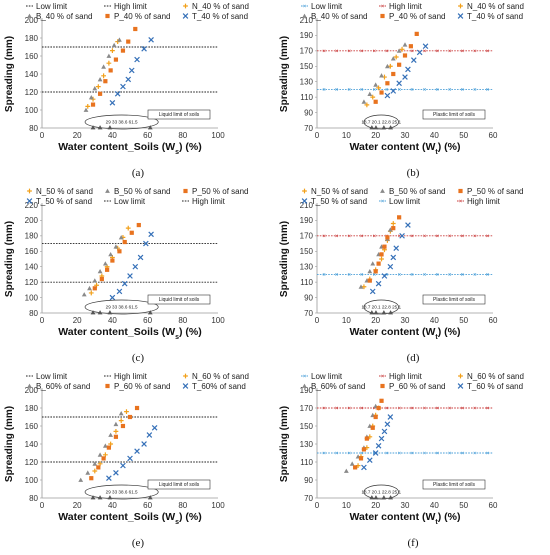 The height and width of the screenshot is (555, 550). I want to click on series-b-40-of-sand, so click(102, 74).